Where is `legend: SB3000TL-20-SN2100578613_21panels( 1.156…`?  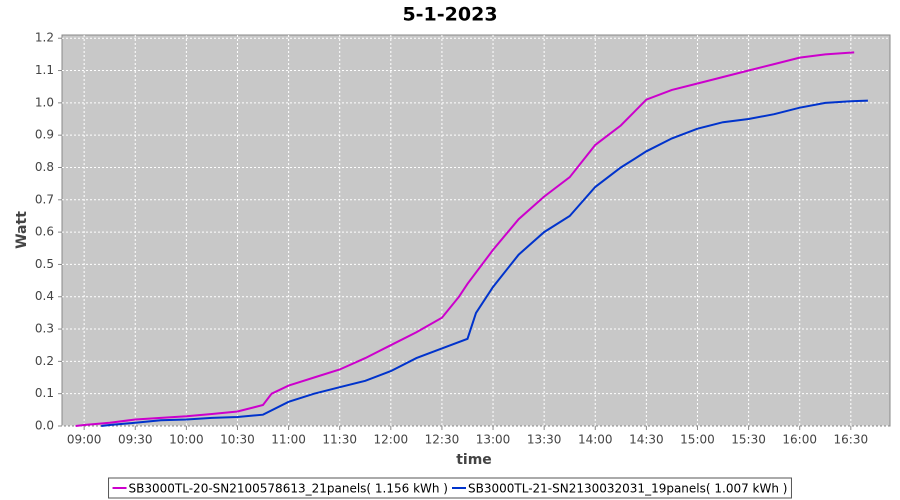 legend: SB3000TL-20-SN2100578613_21panels( 1.156… is located at coordinates (450, 488).